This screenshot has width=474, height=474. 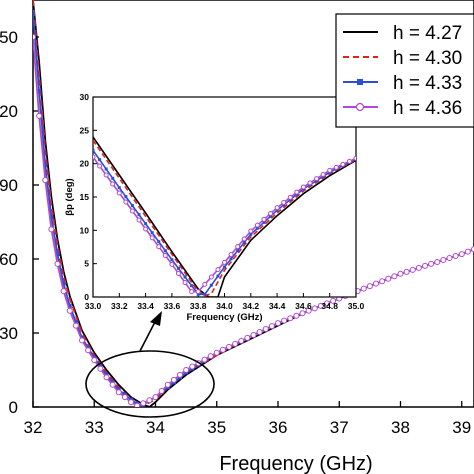 What do you see at coordinates (85, 197) in the screenshot?
I see `inset-y-tick-label: 15` at bounding box center [85, 197].